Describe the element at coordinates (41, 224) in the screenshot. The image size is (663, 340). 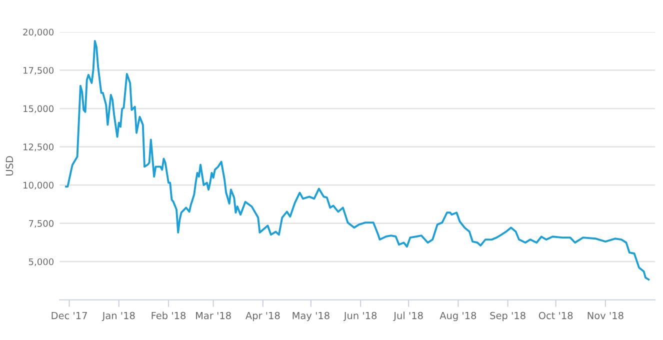
I see `y-tick-label: 7,500` at that location.